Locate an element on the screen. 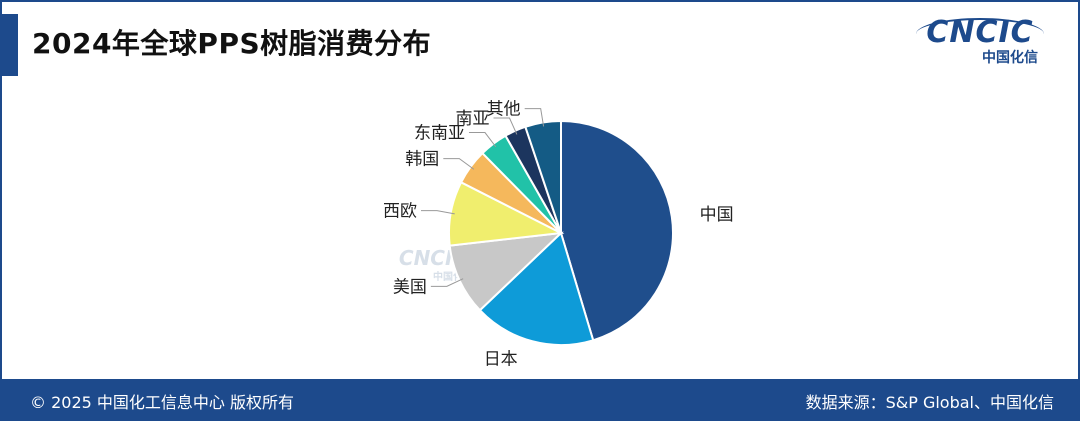 The image size is (1080, 421). chart-title: 2024年全球PPS树脂消费分布 is located at coordinates (232, 43).